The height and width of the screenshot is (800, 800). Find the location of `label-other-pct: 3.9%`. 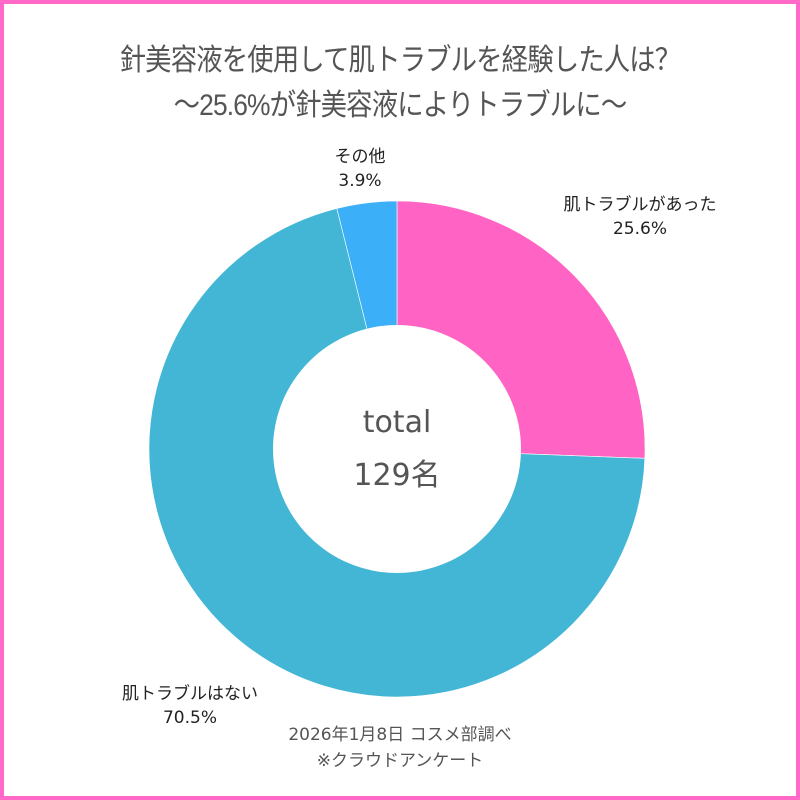

label-other-pct: 3.9% is located at coordinates (360, 181).